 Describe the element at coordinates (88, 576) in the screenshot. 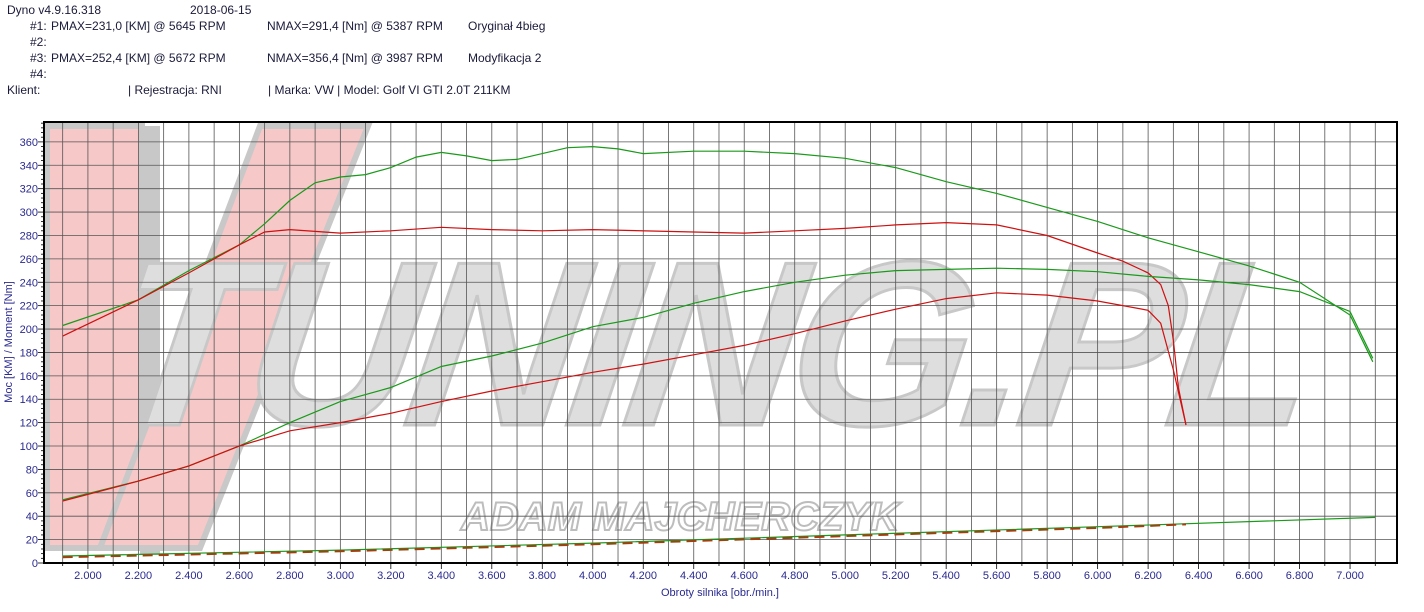

I see `x-tick-label: 2.000` at that location.